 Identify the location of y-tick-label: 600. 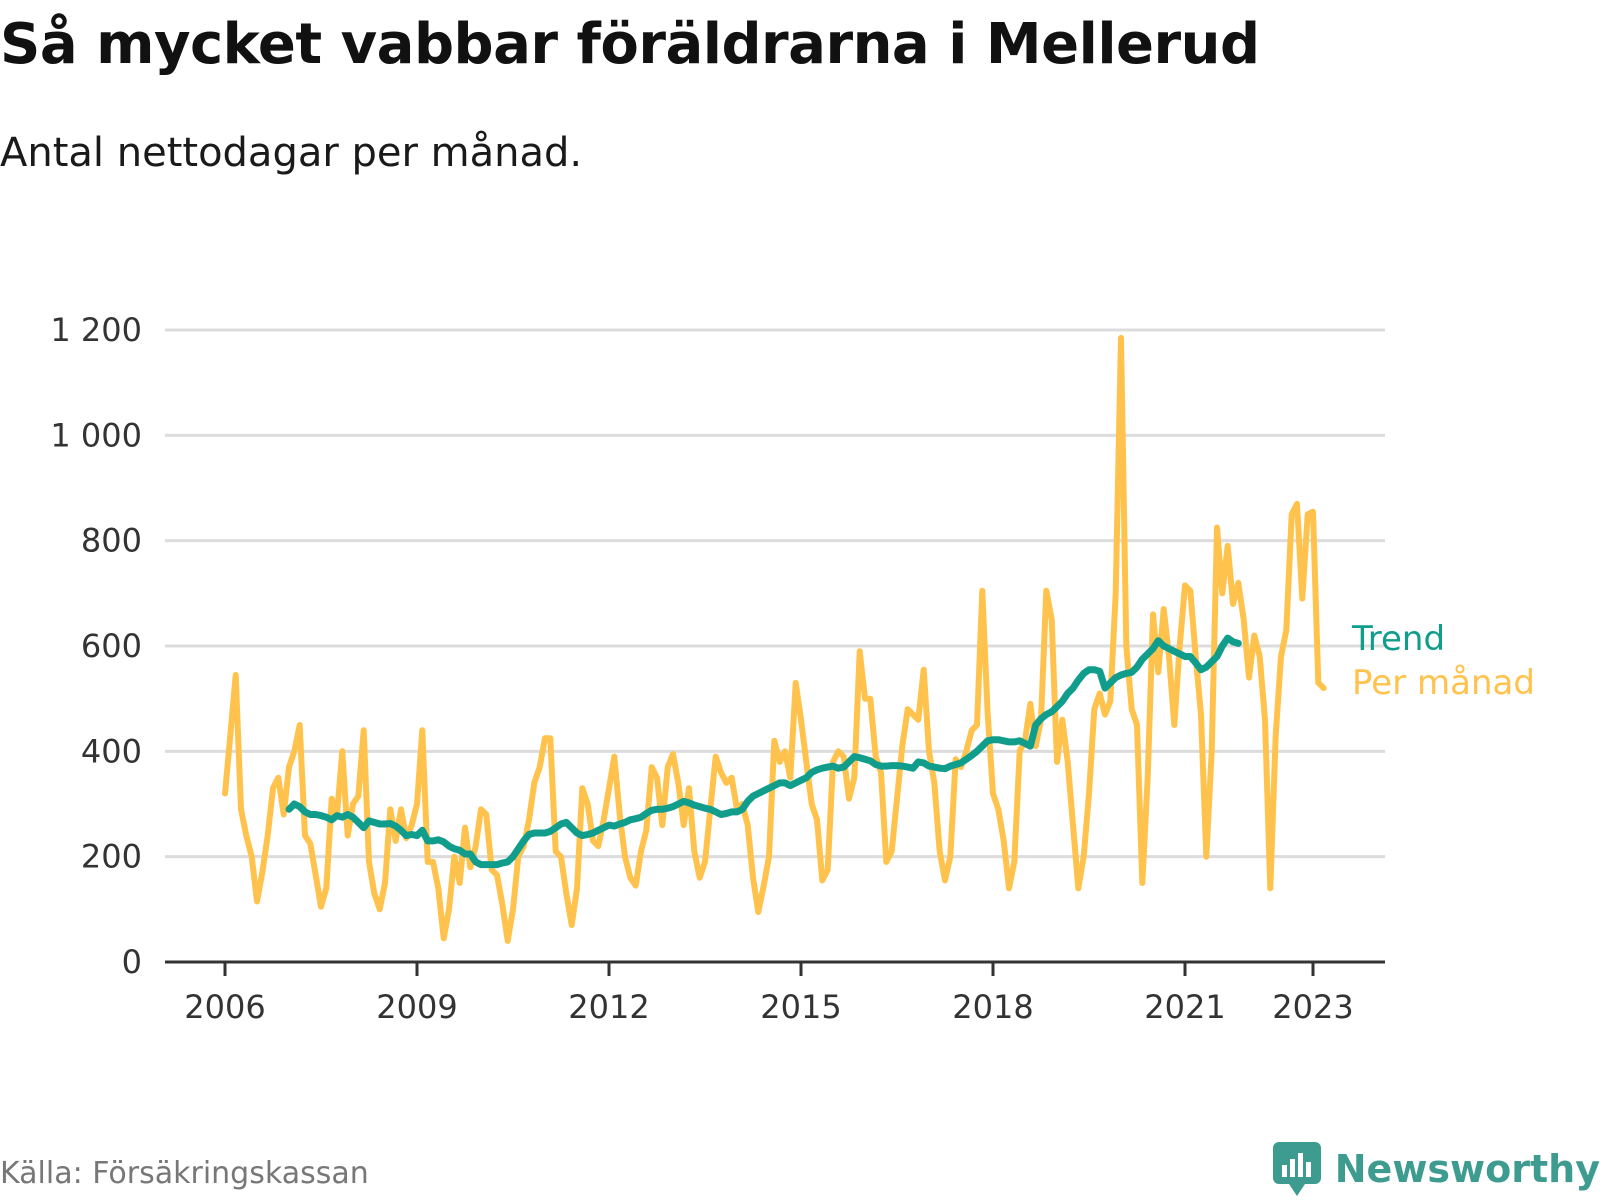
(111, 646).